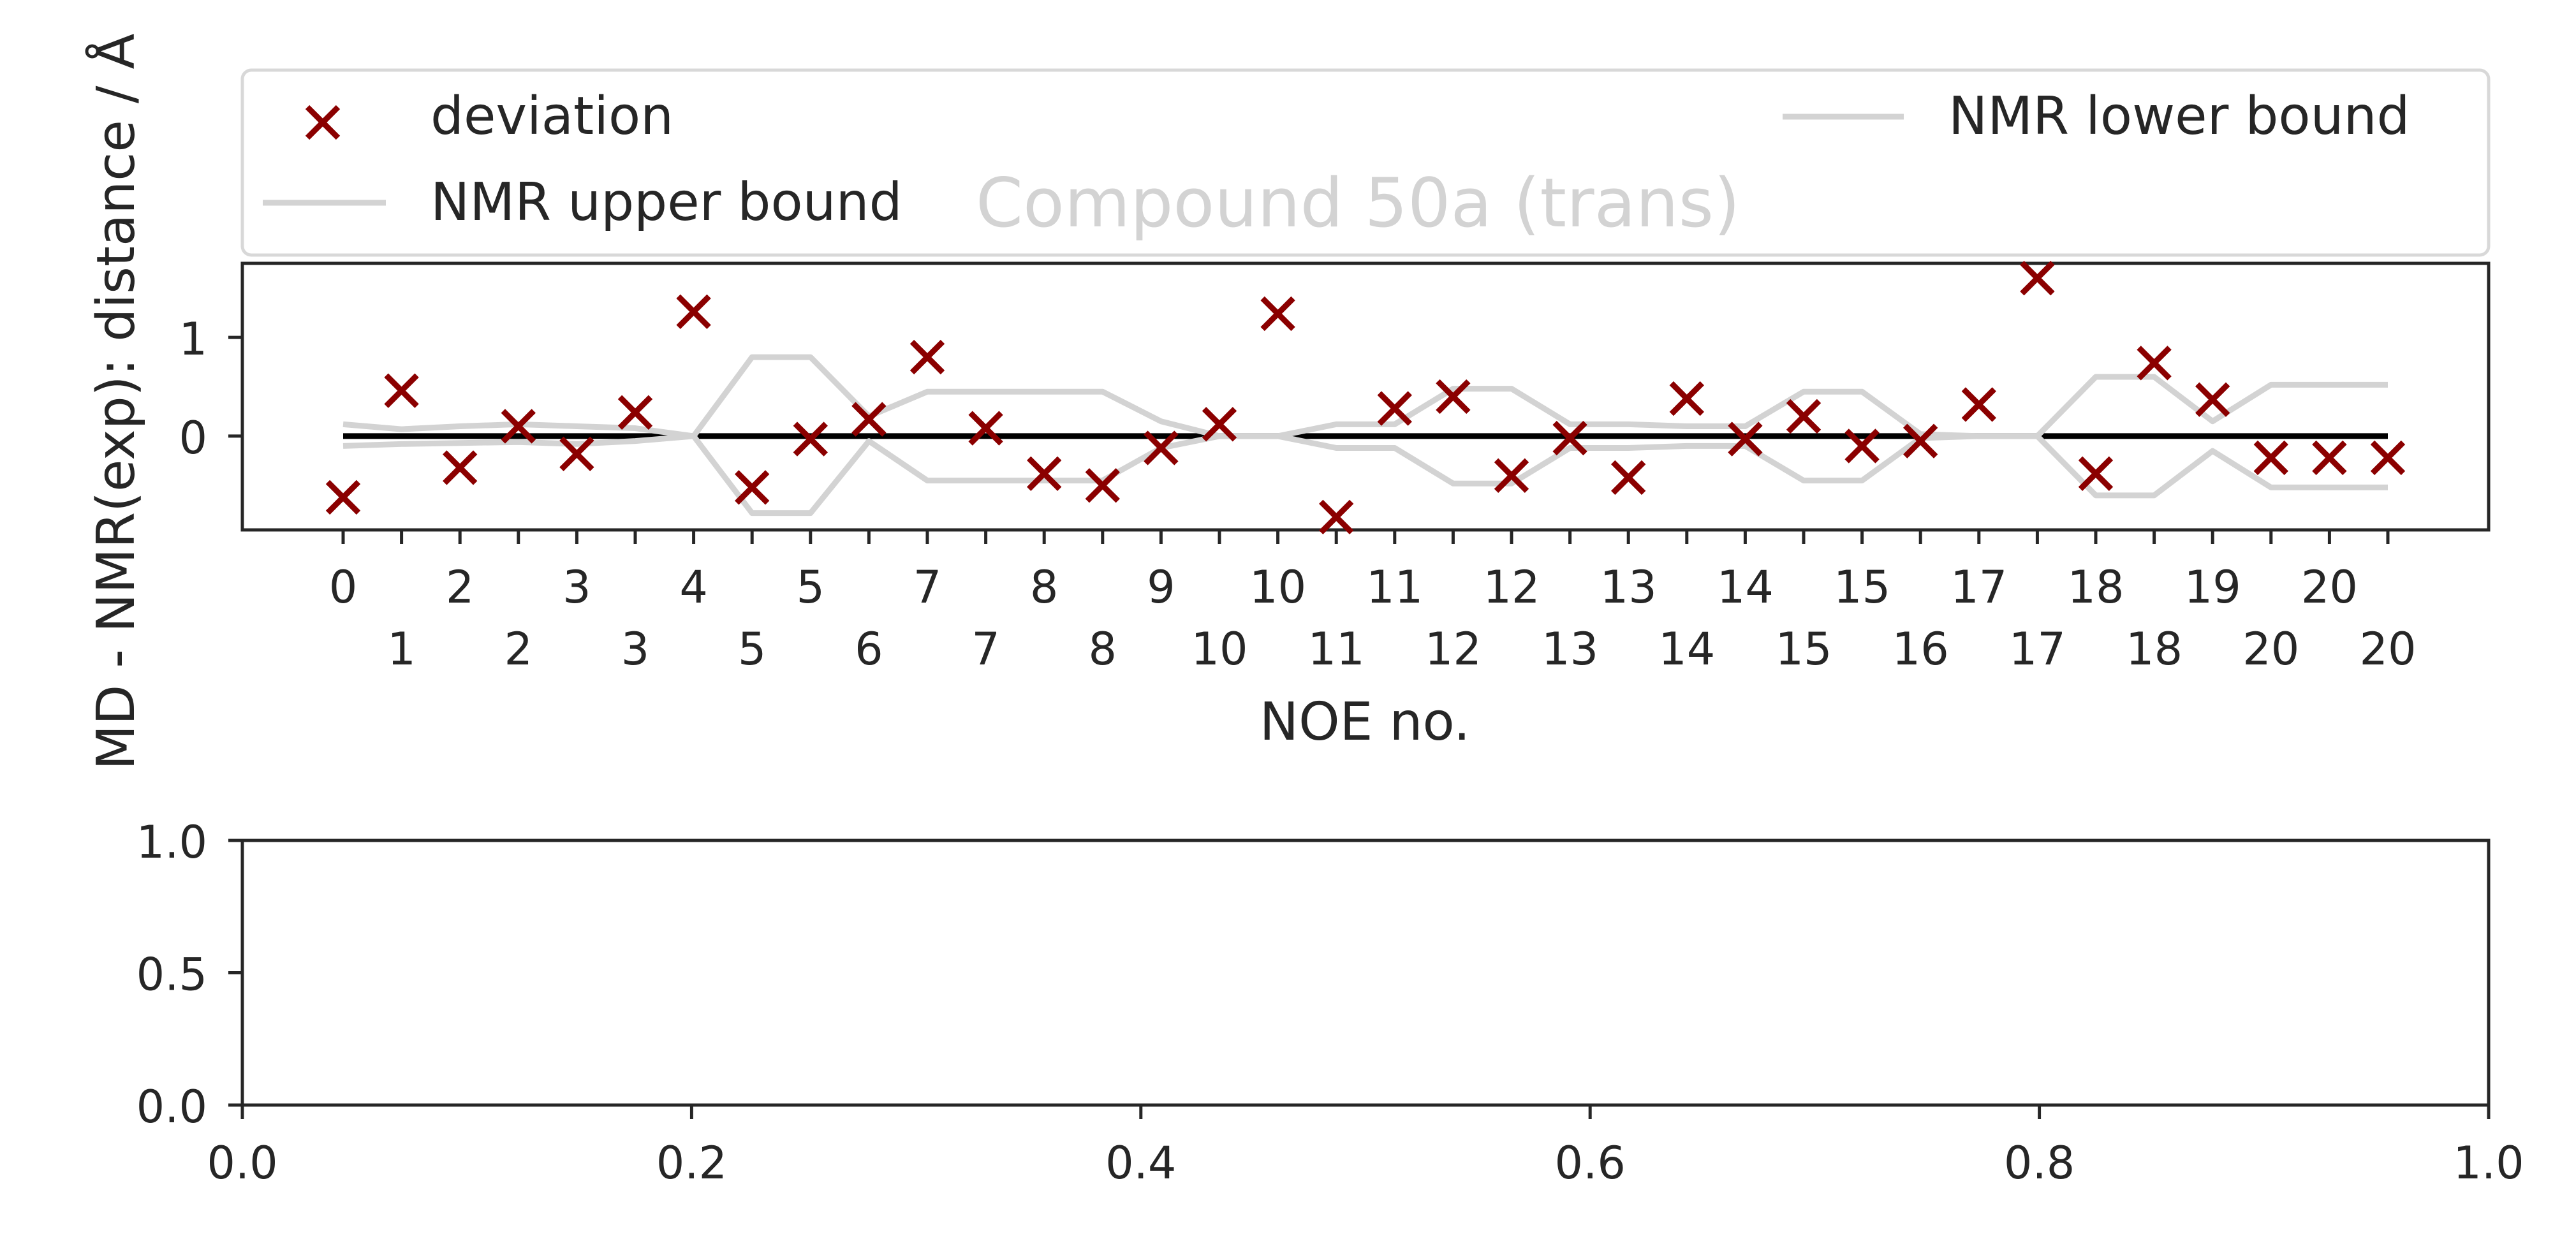 This screenshot has height=1253, width=2576. Describe the element at coordinates (2212, 587) in the screenshot. I see `x-tick-label: 19` at that location.